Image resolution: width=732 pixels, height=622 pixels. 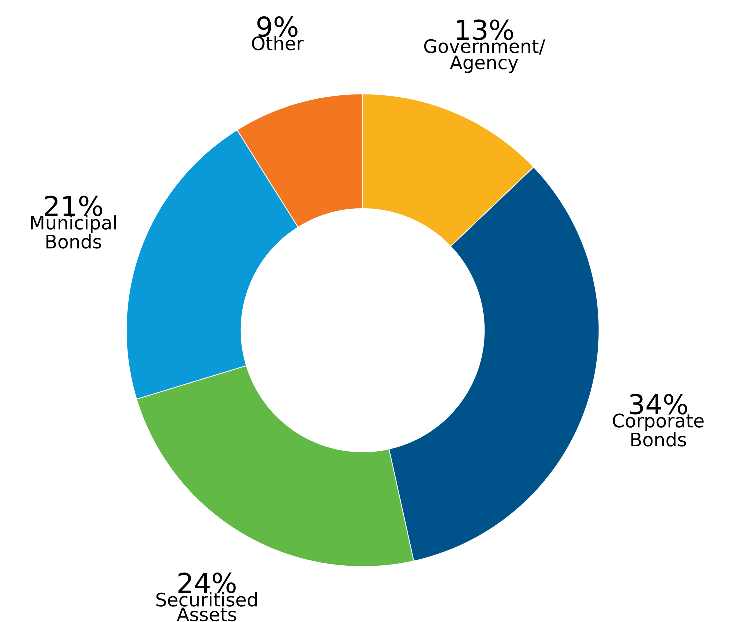 I want to click on data-label: 21%, so click(x=73, y=206).